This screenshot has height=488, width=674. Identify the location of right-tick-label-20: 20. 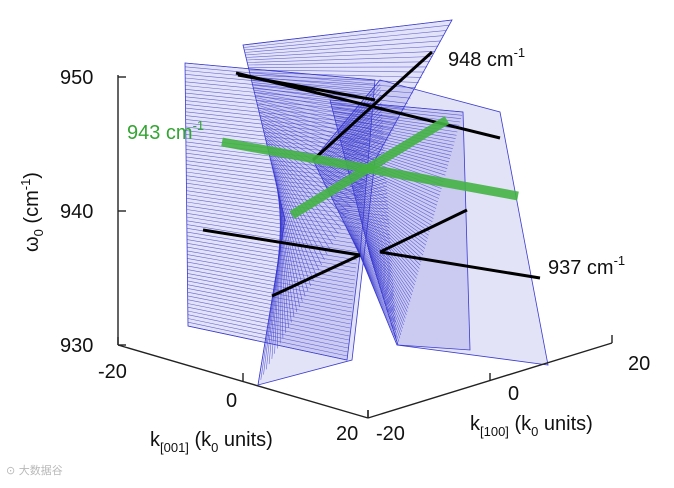
(639, 364).